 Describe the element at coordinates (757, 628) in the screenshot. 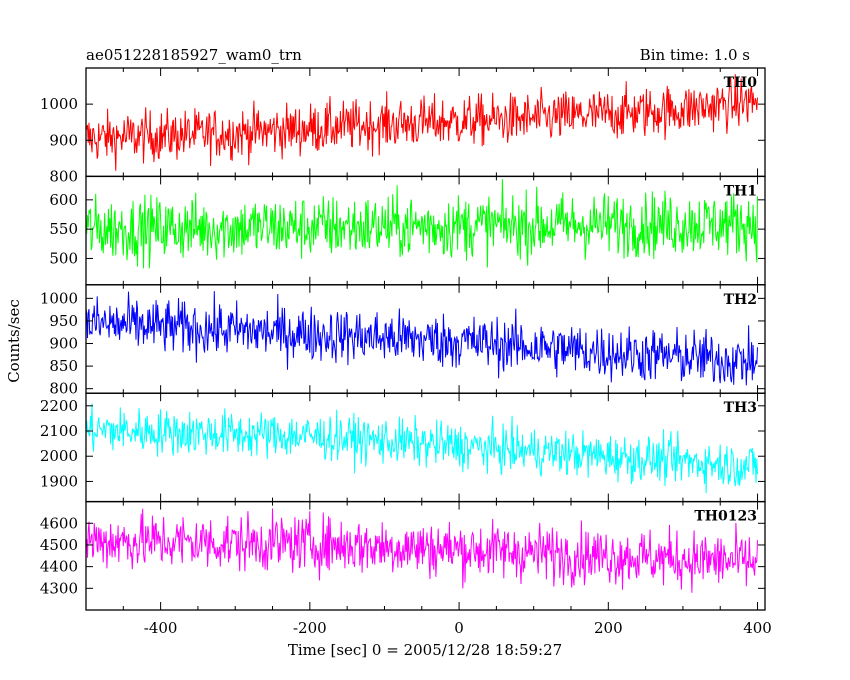

I see `x-tick-label: 400` at that location.